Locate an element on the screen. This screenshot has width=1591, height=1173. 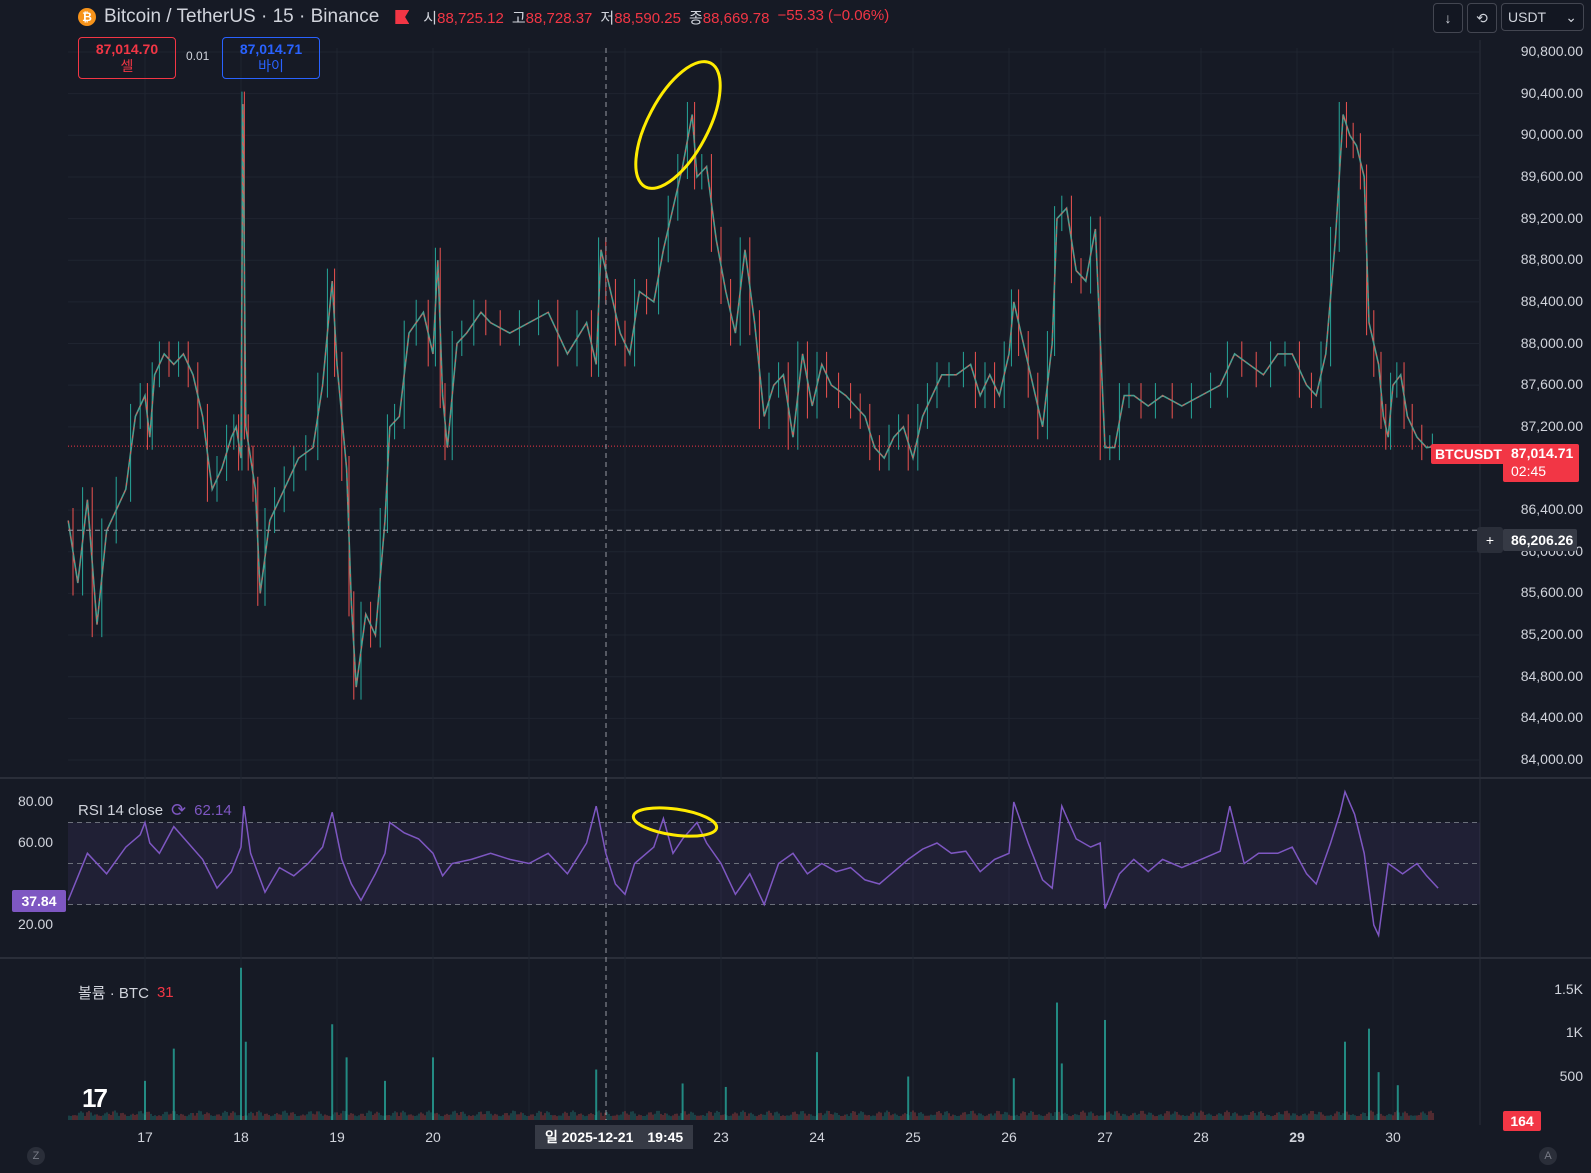
rsi-tick-label: 20.00 is located at coordinates (36, 924).